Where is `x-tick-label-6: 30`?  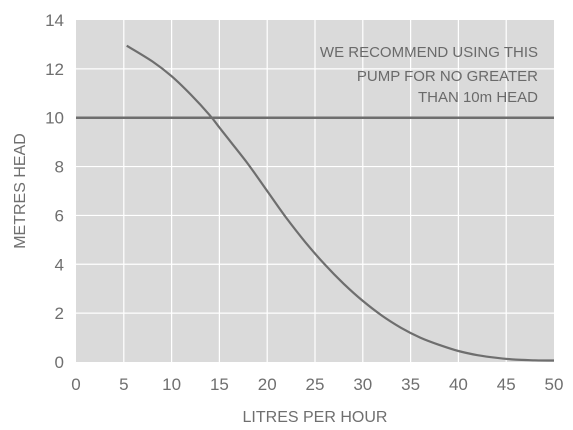
x-tick-label-6: 30 is located at coordinates (362, 384).